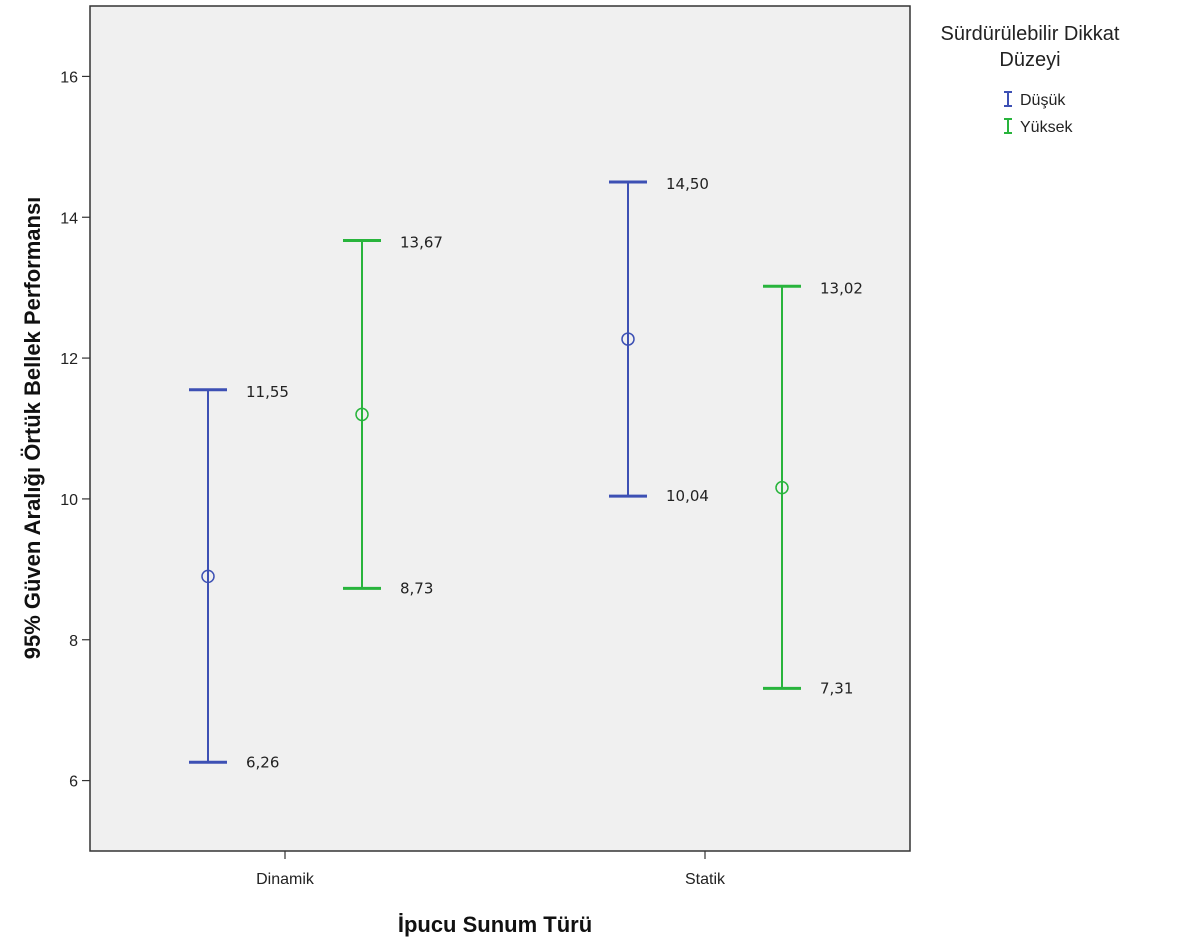 This screenshot has height=947, width=1178. What do you see at coordinates (73, 641) in the screenshot?
I see `y-tick-label: 8` at bounding box center [73, 641].